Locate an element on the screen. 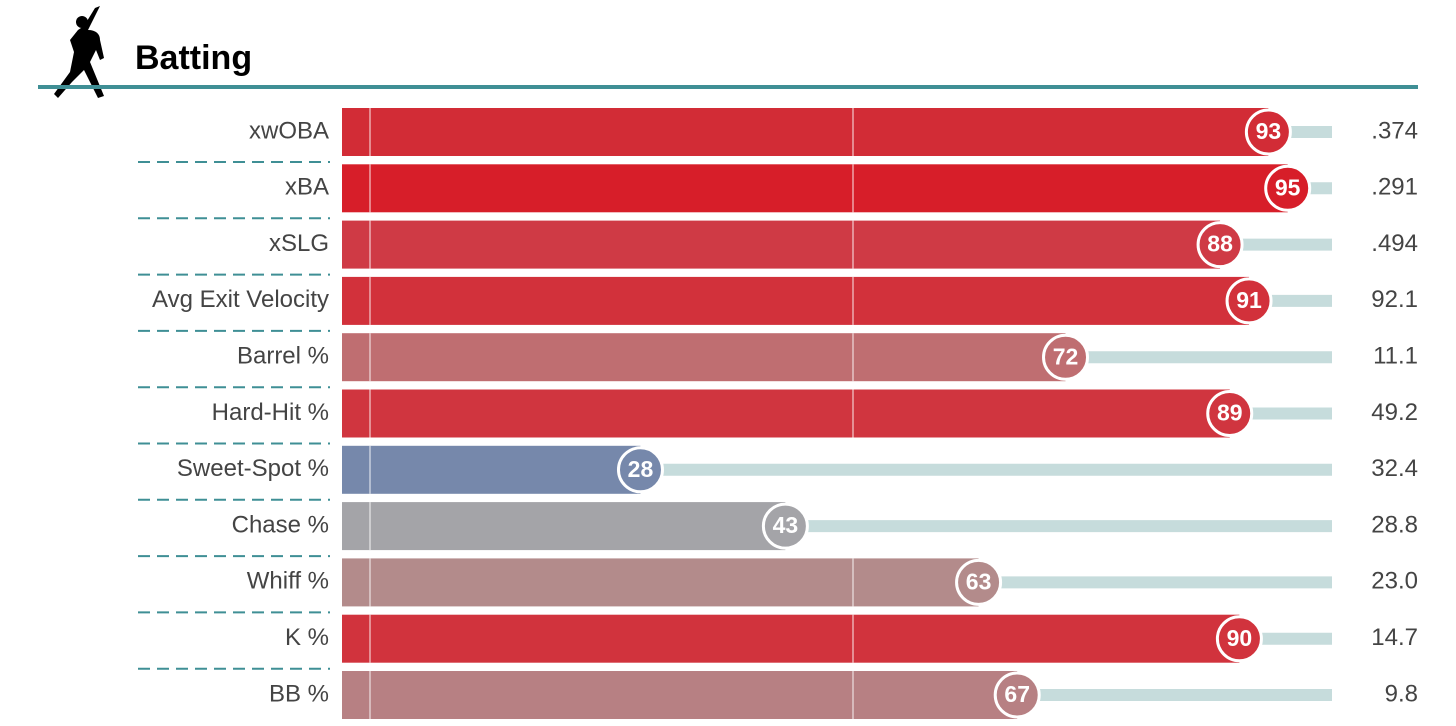 Image resolution: width=1456 pixels, height=726 pixels. batter-icon is located at coordinates (79, 52).